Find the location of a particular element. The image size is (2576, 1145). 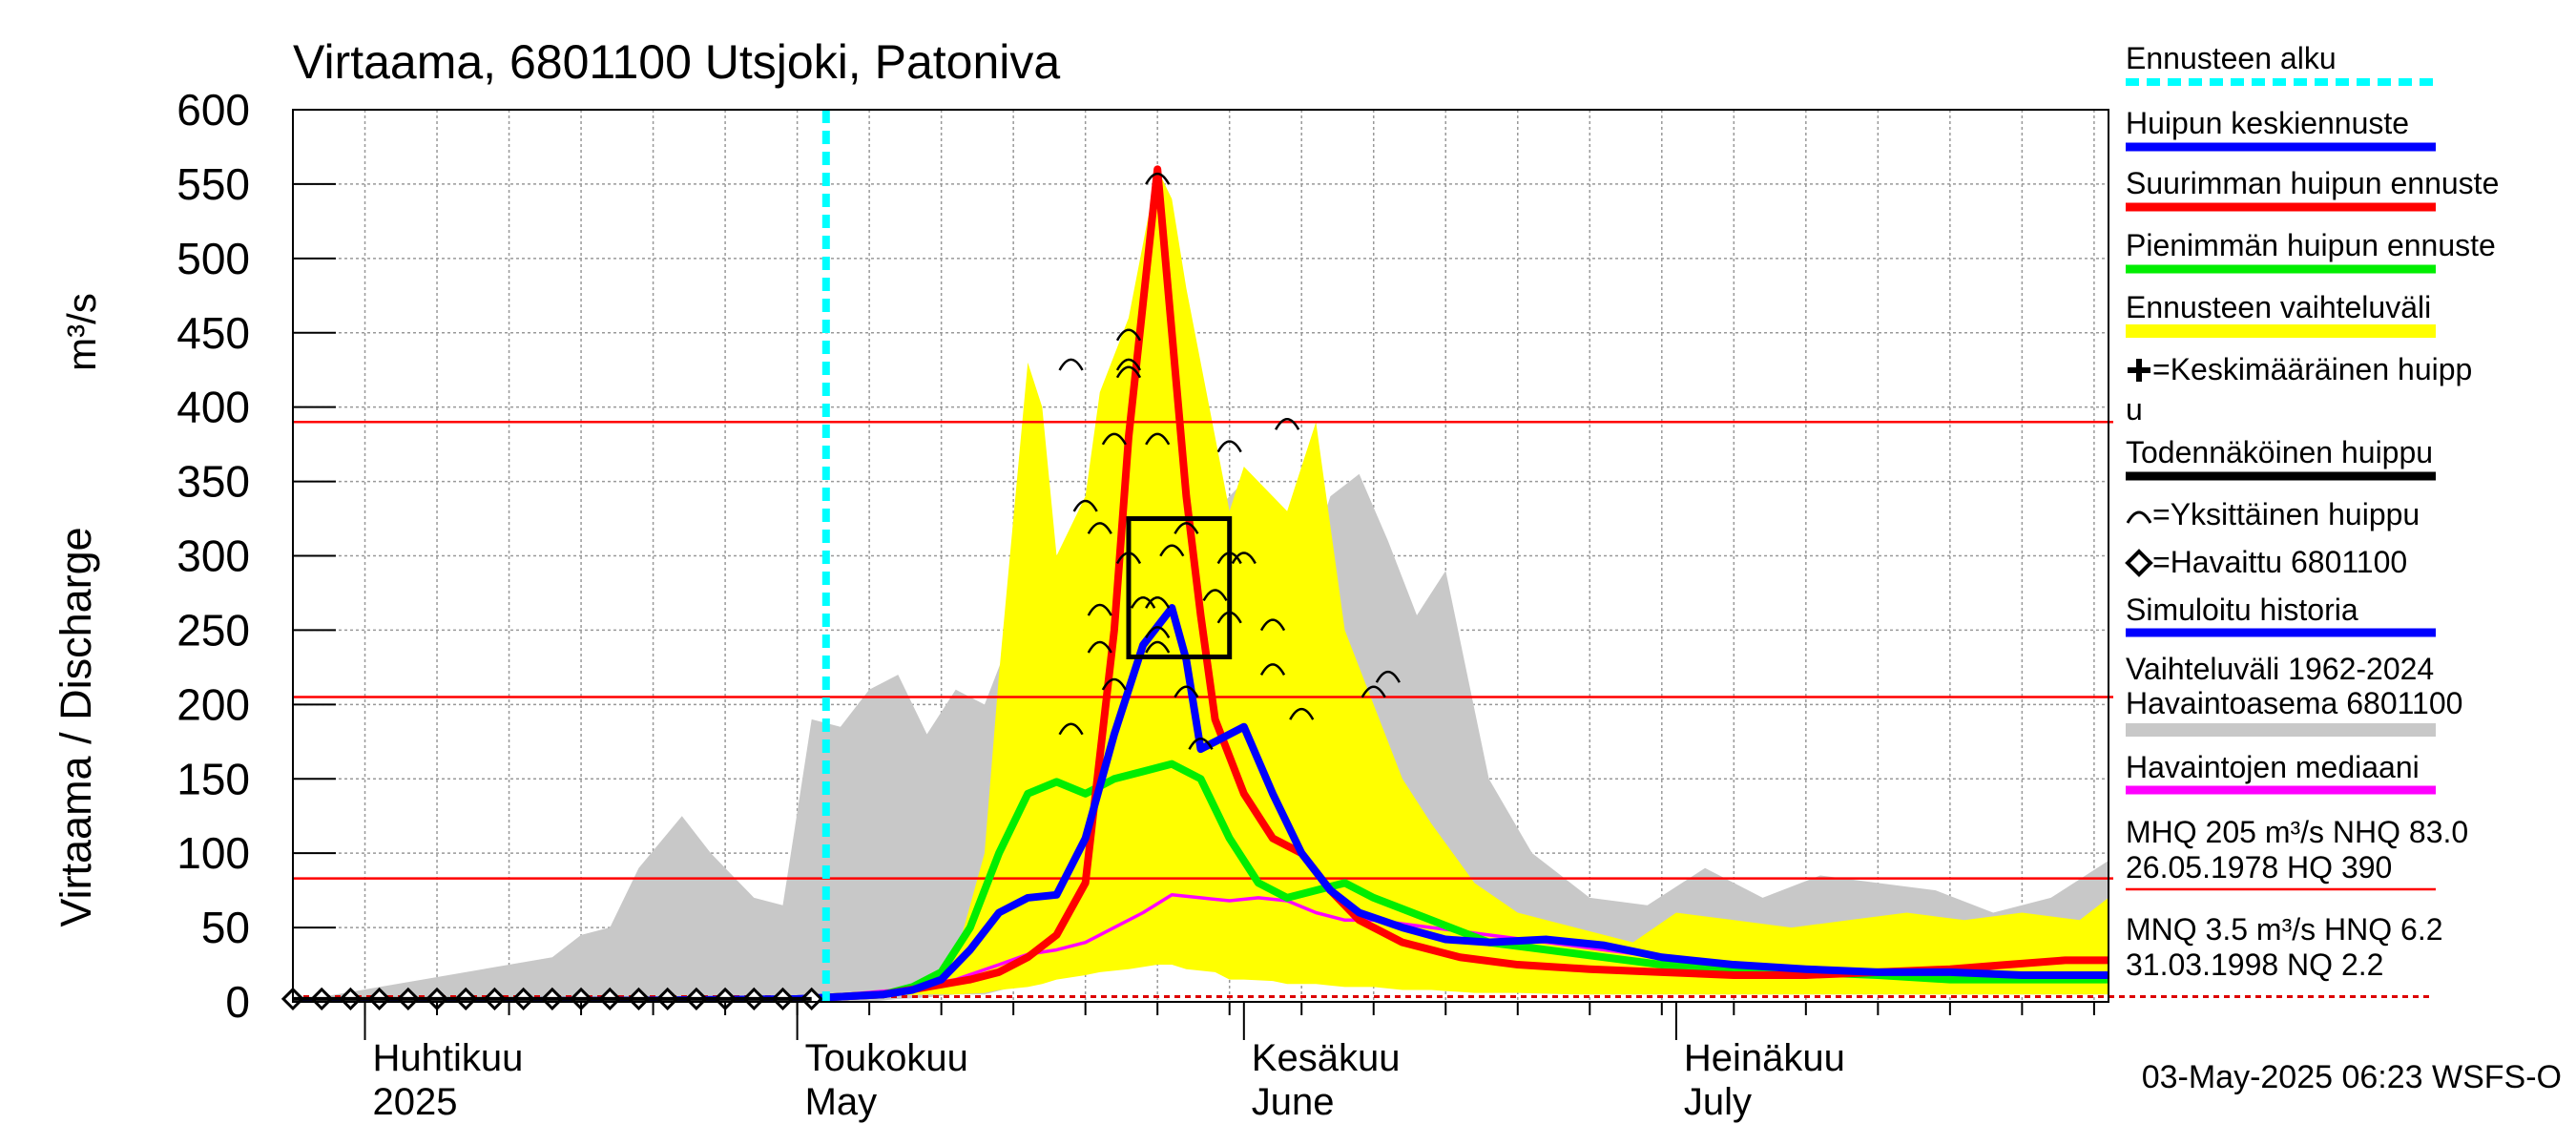

legend-label: =Keskimääräinen huipp is located at coordinates (2312, 369).